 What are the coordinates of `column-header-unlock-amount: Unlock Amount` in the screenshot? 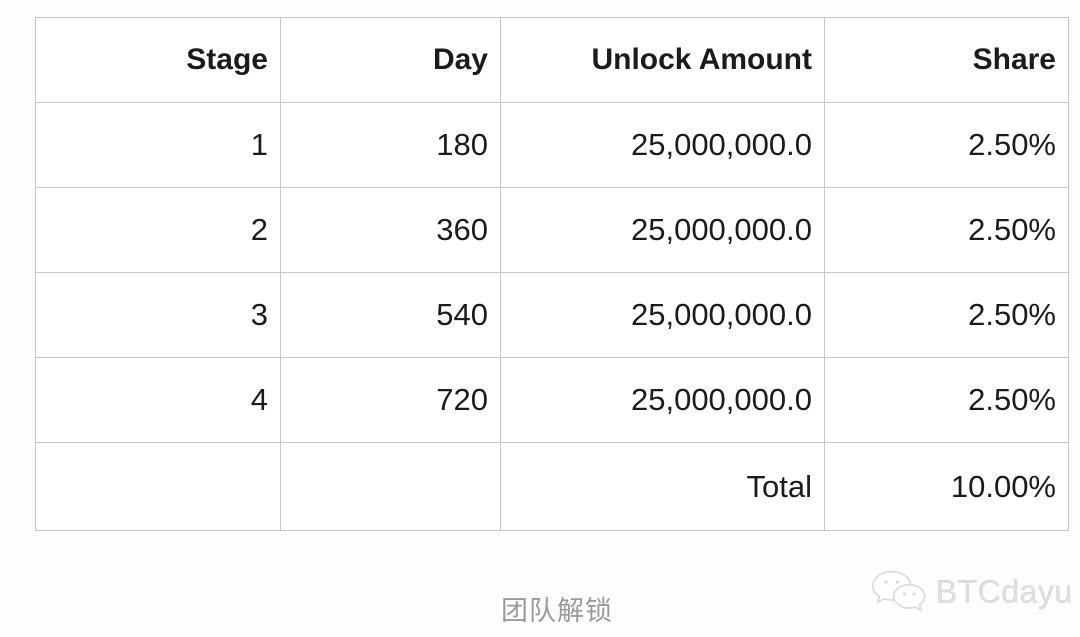 It's located at (662, 60).